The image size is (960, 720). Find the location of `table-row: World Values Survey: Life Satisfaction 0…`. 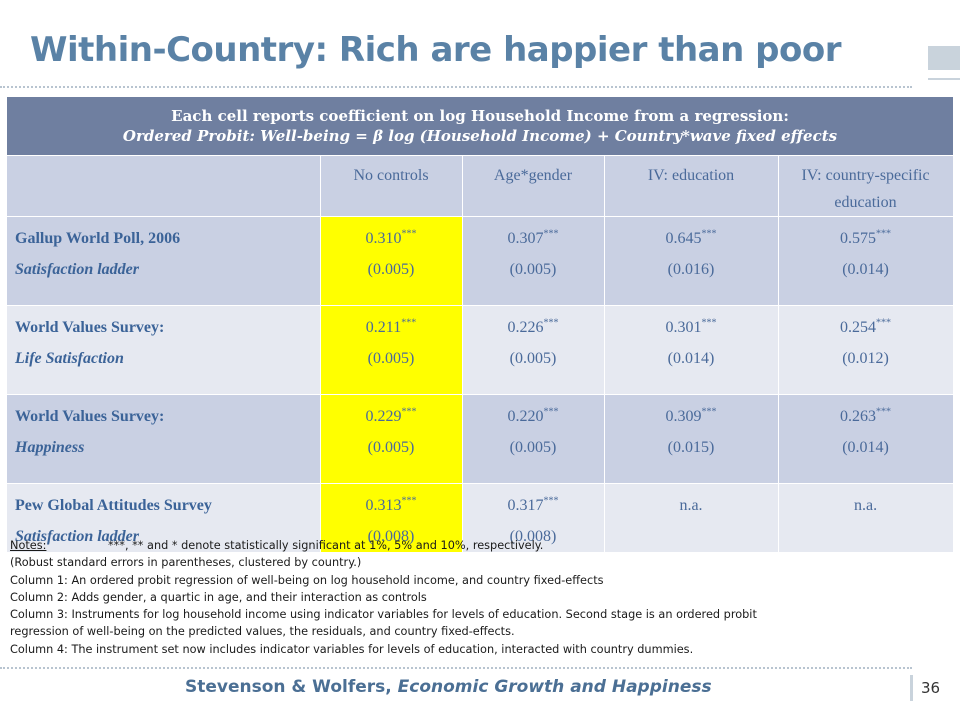

table-row: World Values Survey: Life Satisfaction 0… is located at coordinates (480, 350).